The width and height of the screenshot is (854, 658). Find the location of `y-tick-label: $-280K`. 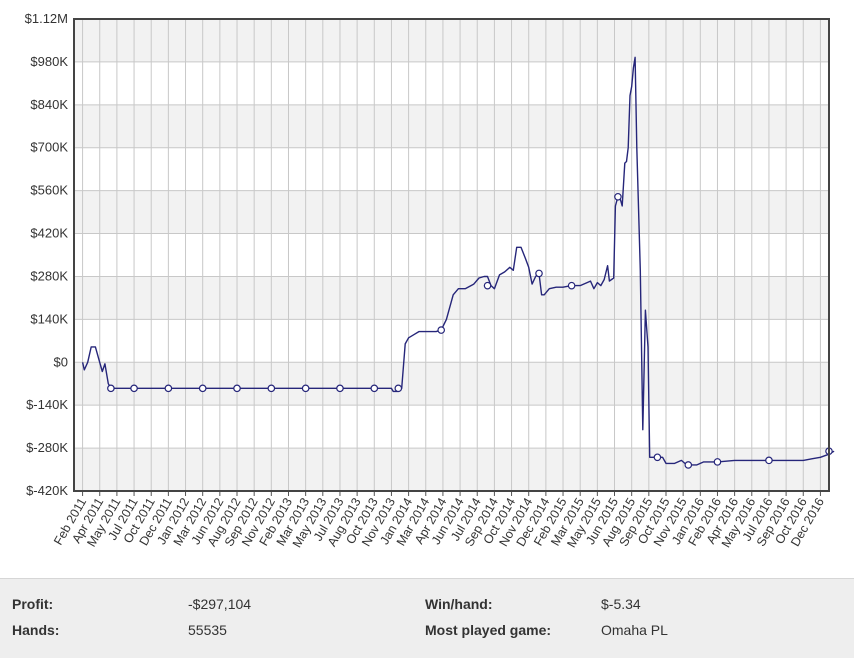

y-tick-label: $-280K is located at coordinates (47, 447).